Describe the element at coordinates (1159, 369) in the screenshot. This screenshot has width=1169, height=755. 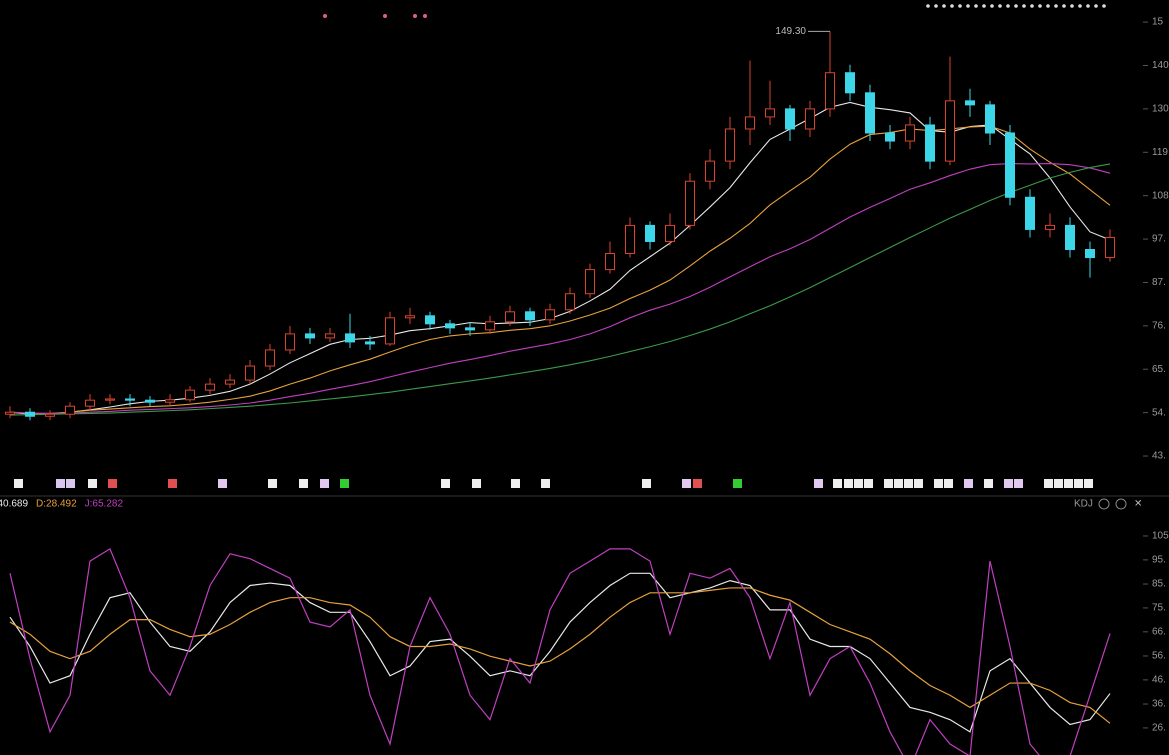
I see `y-tick-label: 65.` at that location.